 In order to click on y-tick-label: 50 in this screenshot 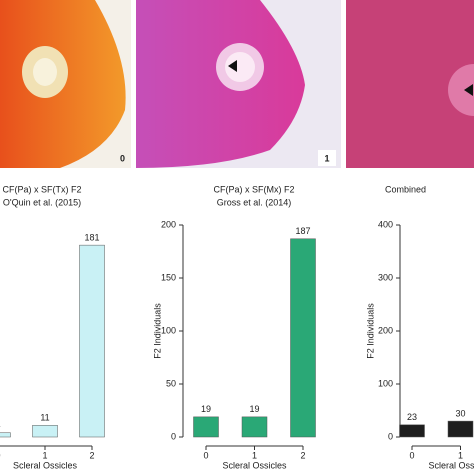, I will do `click(171, 383)`.